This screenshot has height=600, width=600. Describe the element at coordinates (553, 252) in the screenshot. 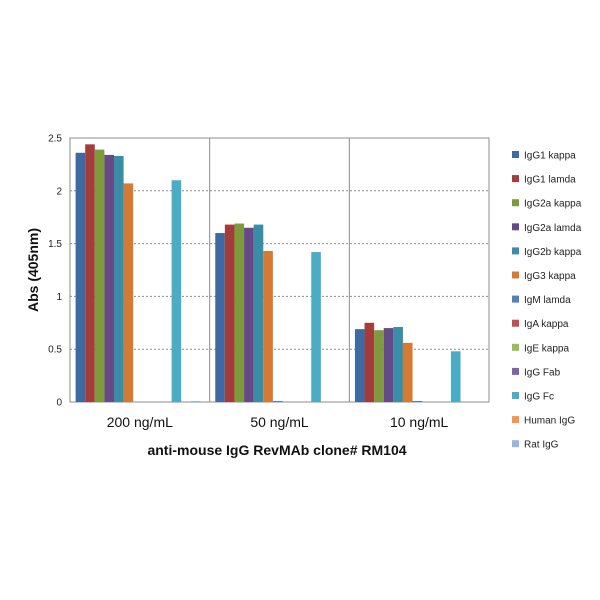

I see `legend-entry: IgG2b kappa` at that location.